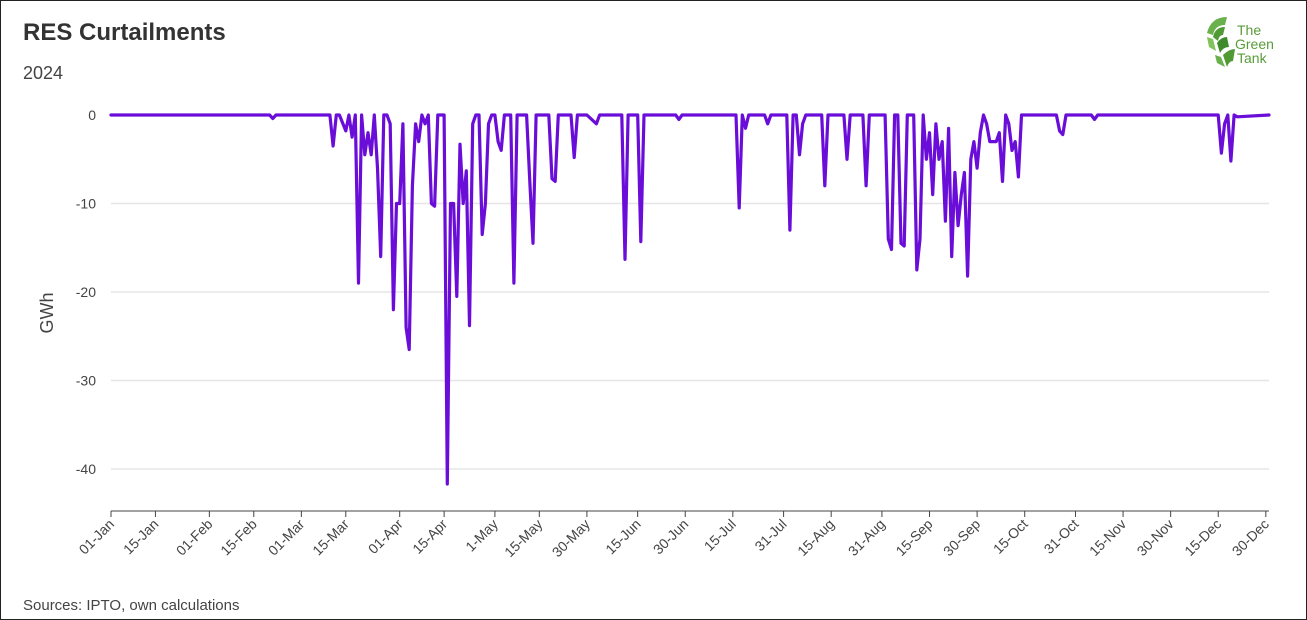 Image resolution: width=1307 pixels, height=620 pixels. Describe the element at coordinates (86, 469) in the screenshot. I see `y-tick-label: -40` at that location.